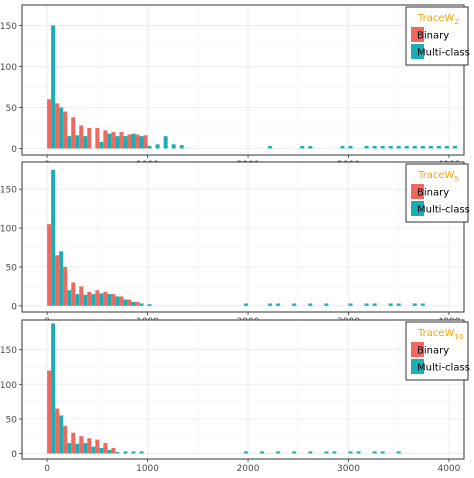 This screenshot has width=474, height=478. I want to click on x-tick-label: 3000, so click(348, 469).